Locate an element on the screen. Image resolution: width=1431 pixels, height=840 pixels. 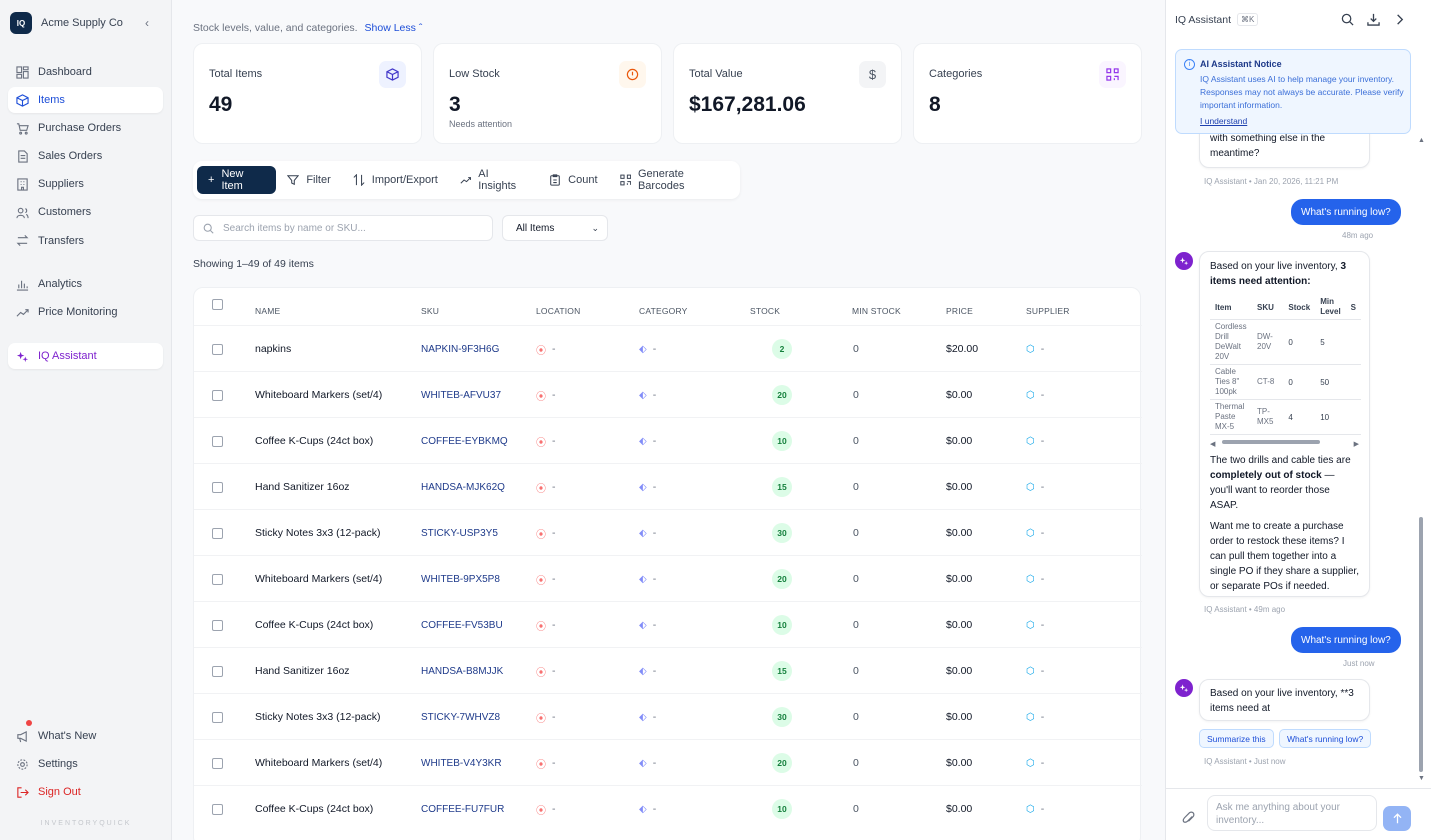
download-icon is located at coordinates (1373, 19).